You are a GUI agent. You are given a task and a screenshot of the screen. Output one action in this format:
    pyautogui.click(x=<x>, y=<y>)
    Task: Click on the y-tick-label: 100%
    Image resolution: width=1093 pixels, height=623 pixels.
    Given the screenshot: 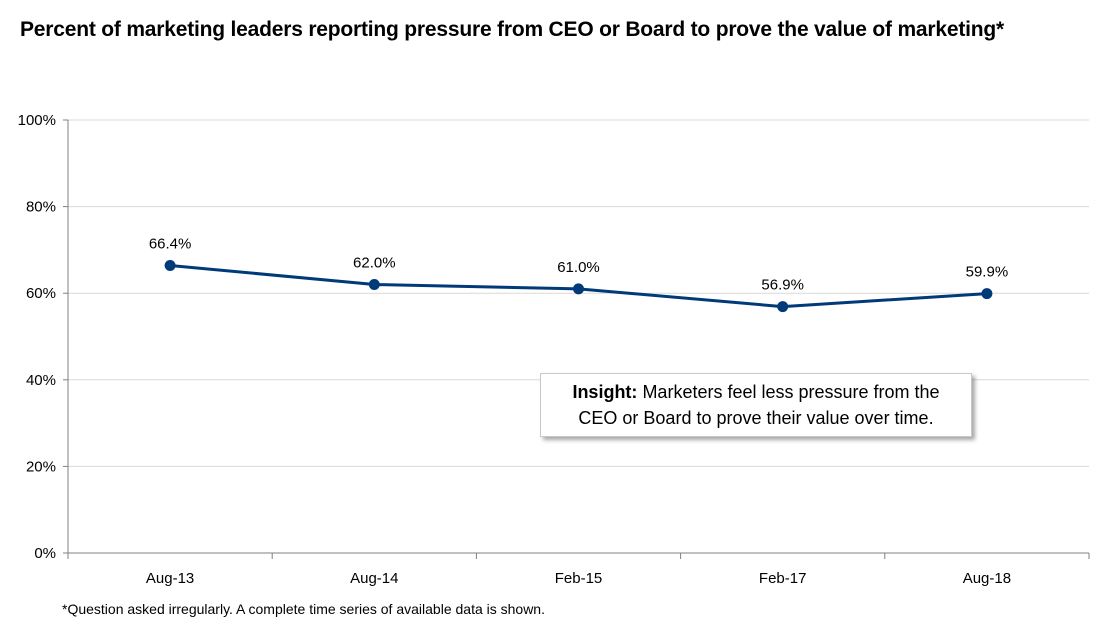 What is the action you would take?
    pyautogui.click(x=37, y=120)
    